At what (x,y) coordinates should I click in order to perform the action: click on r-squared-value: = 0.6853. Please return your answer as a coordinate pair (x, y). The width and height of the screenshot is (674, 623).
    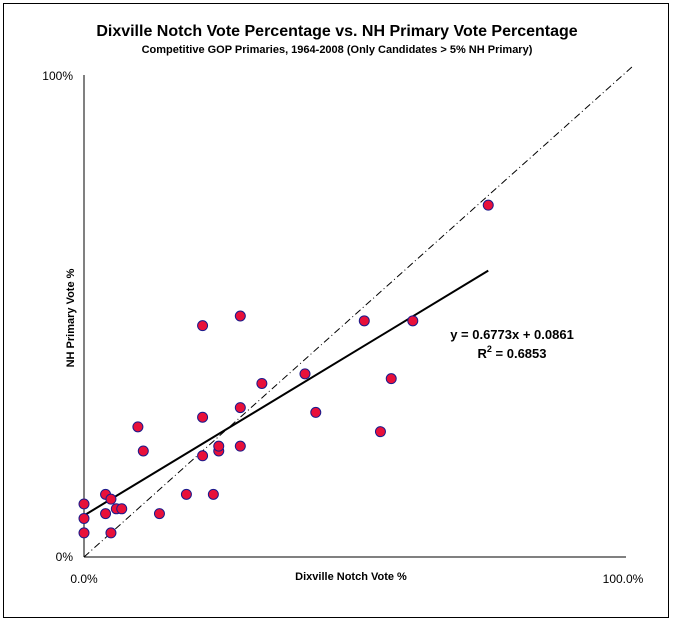
    Looking at the image, I should click on (519, 353).